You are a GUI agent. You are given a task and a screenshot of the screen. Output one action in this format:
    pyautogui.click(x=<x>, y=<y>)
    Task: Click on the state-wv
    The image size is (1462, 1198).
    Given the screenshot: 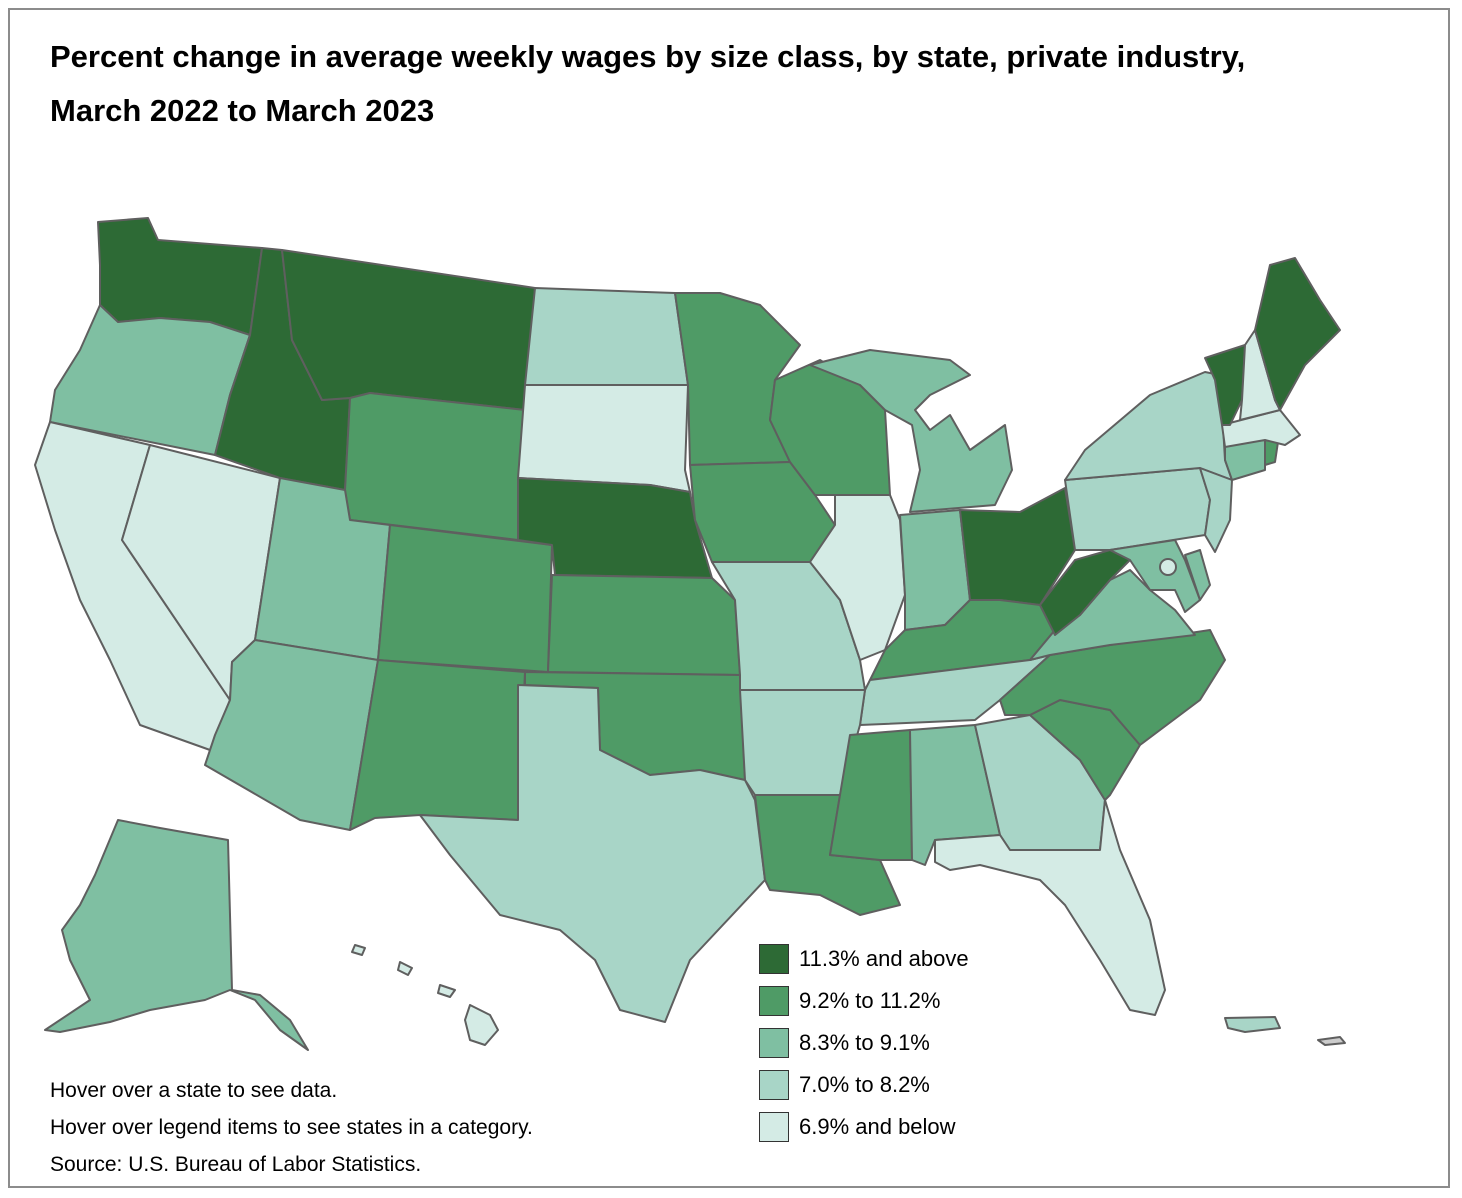 What is the action you would take?
    pyautogui.click(x=1085, y=592)
    